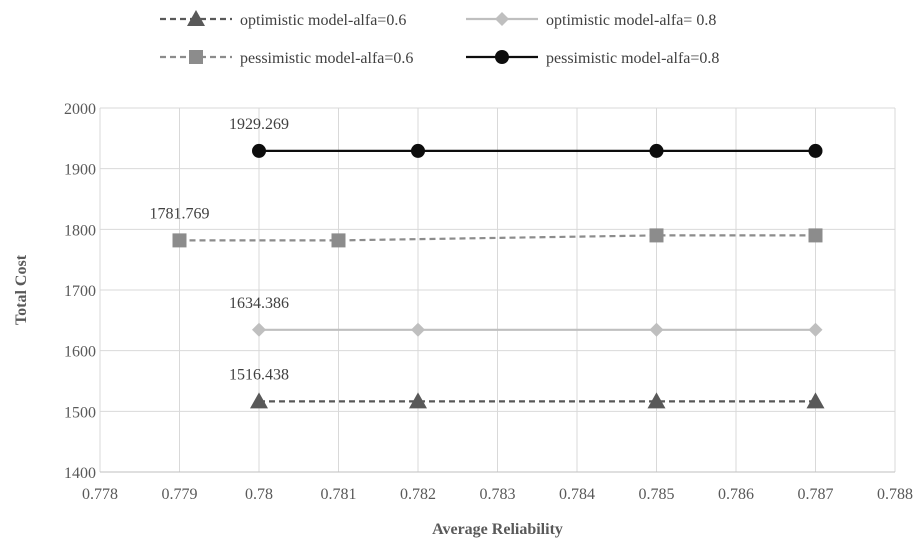 The height and width of the screenshot is (542, 917). Describe the element at coordinates (80, 352) in the screenshot. I see `y-tick-label: 1600` at that location.